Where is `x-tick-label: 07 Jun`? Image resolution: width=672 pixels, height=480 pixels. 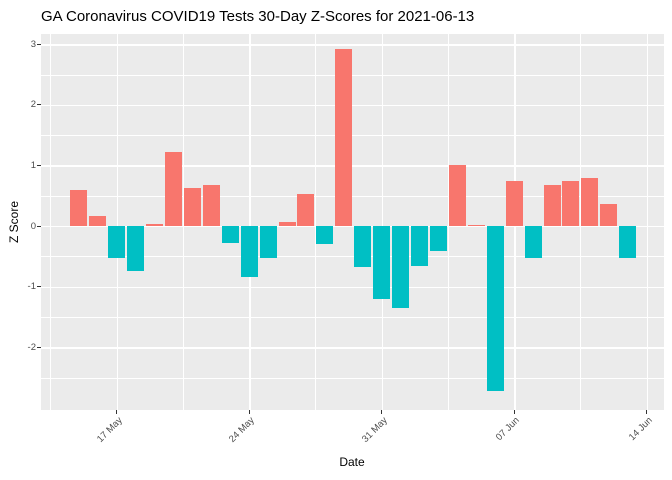
x-tick-label: 07 Jun is located at coordinates (508, 429).